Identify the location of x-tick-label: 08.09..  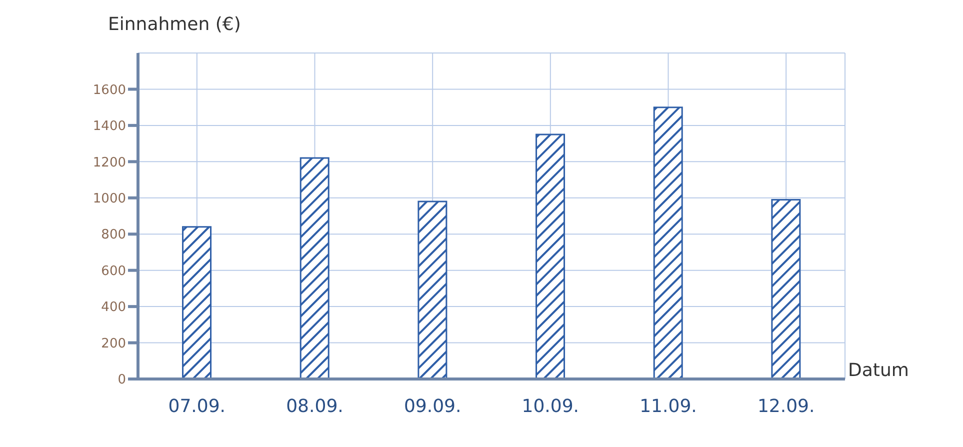
(315, 406).